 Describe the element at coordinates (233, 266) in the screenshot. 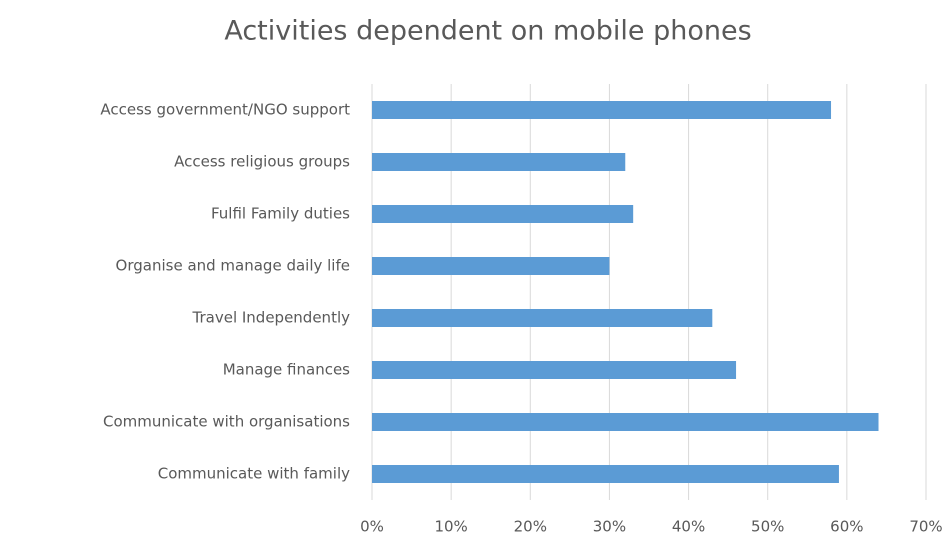

I see `y-tick-label: Organise and manage daily life` at that location.